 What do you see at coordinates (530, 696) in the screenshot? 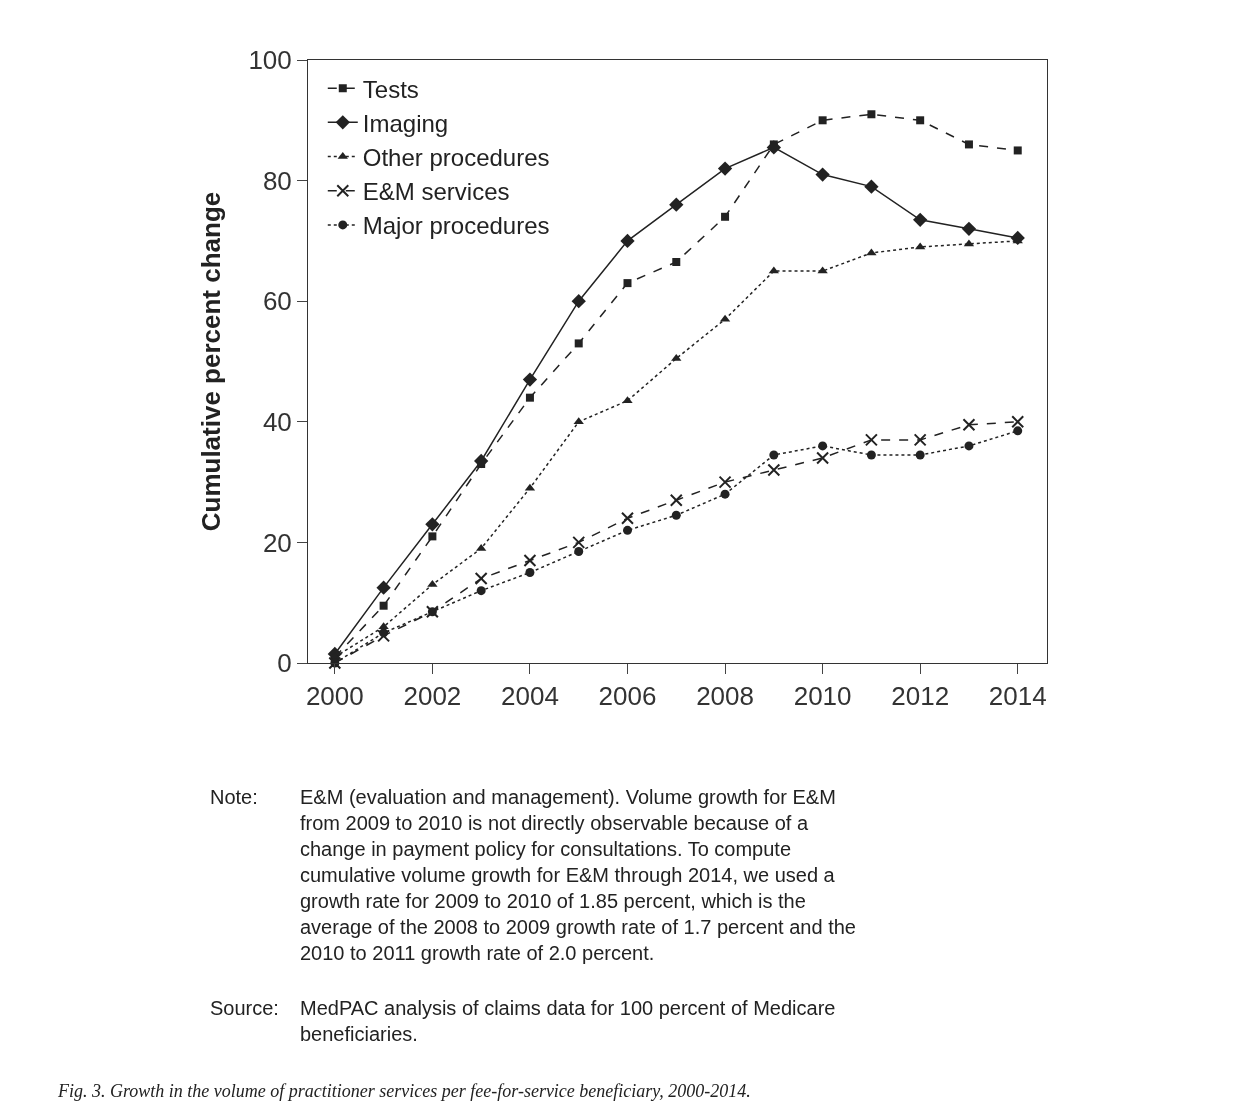
I see `x-tick-label: 2004` at bounding box center [530, 696].